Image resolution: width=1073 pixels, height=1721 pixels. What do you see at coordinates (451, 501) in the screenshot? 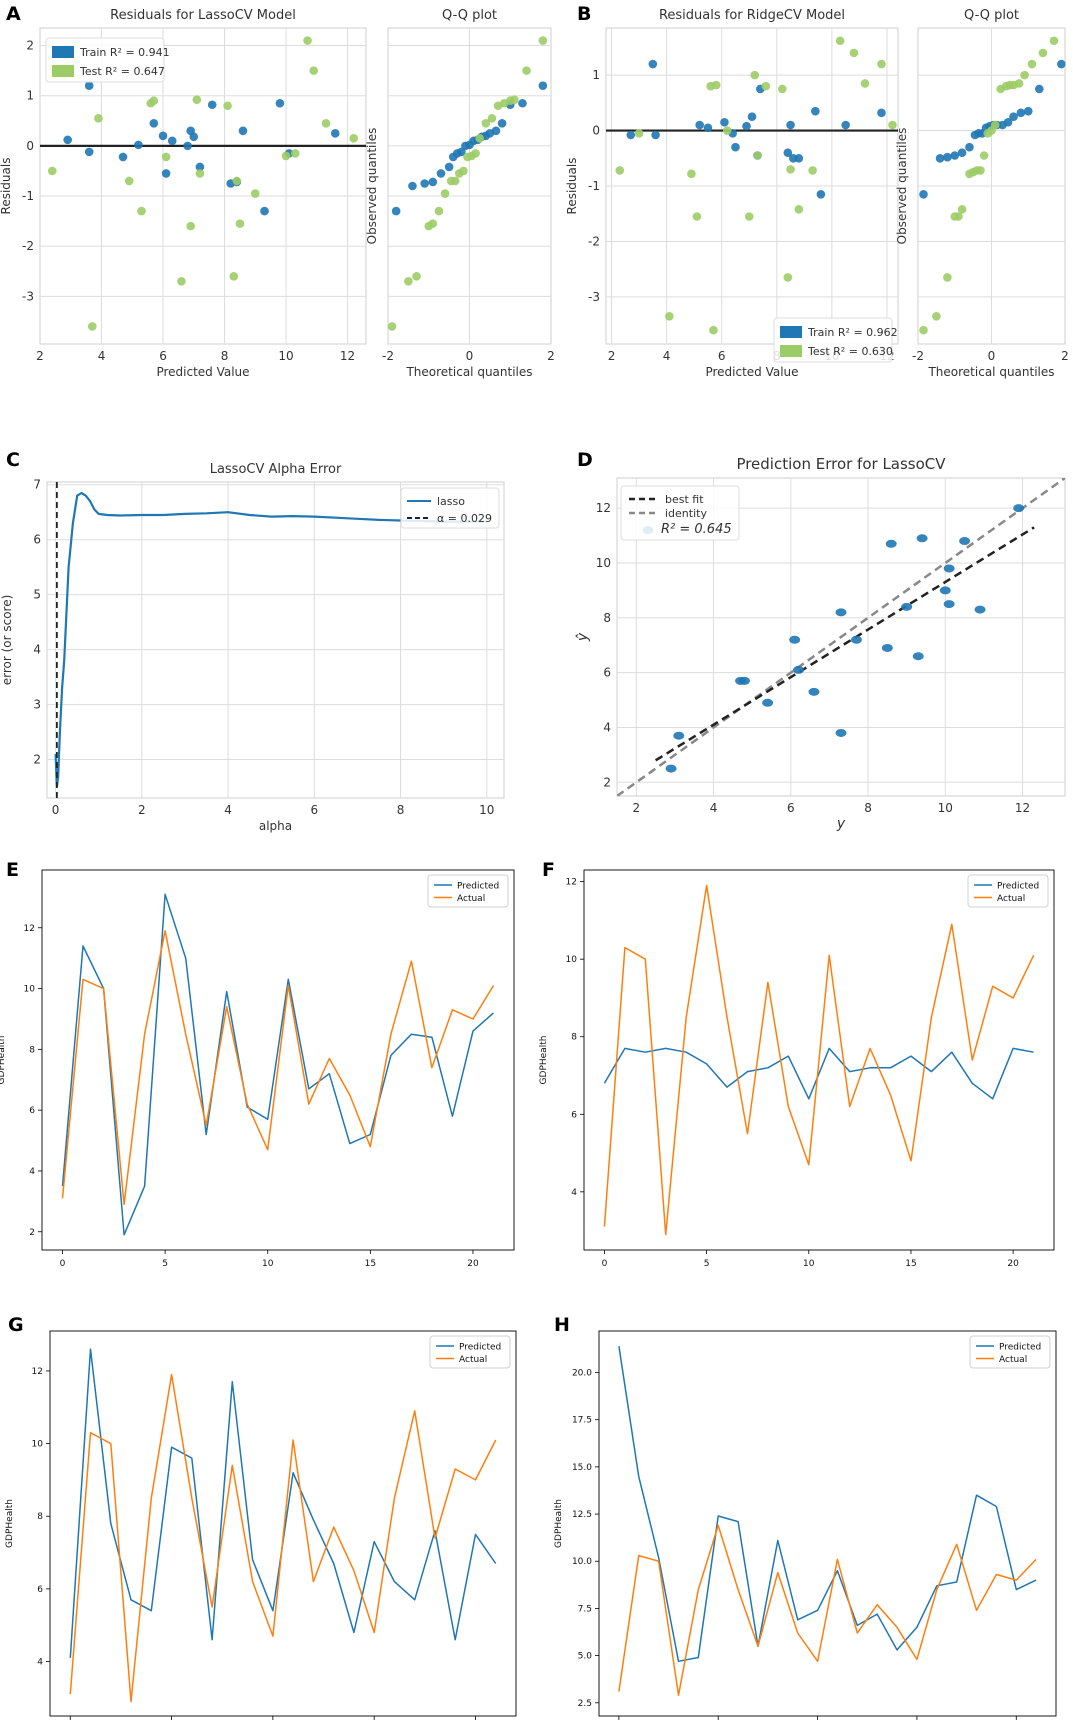
I see `legend-label: lasso` at bounding box center [451, 501].